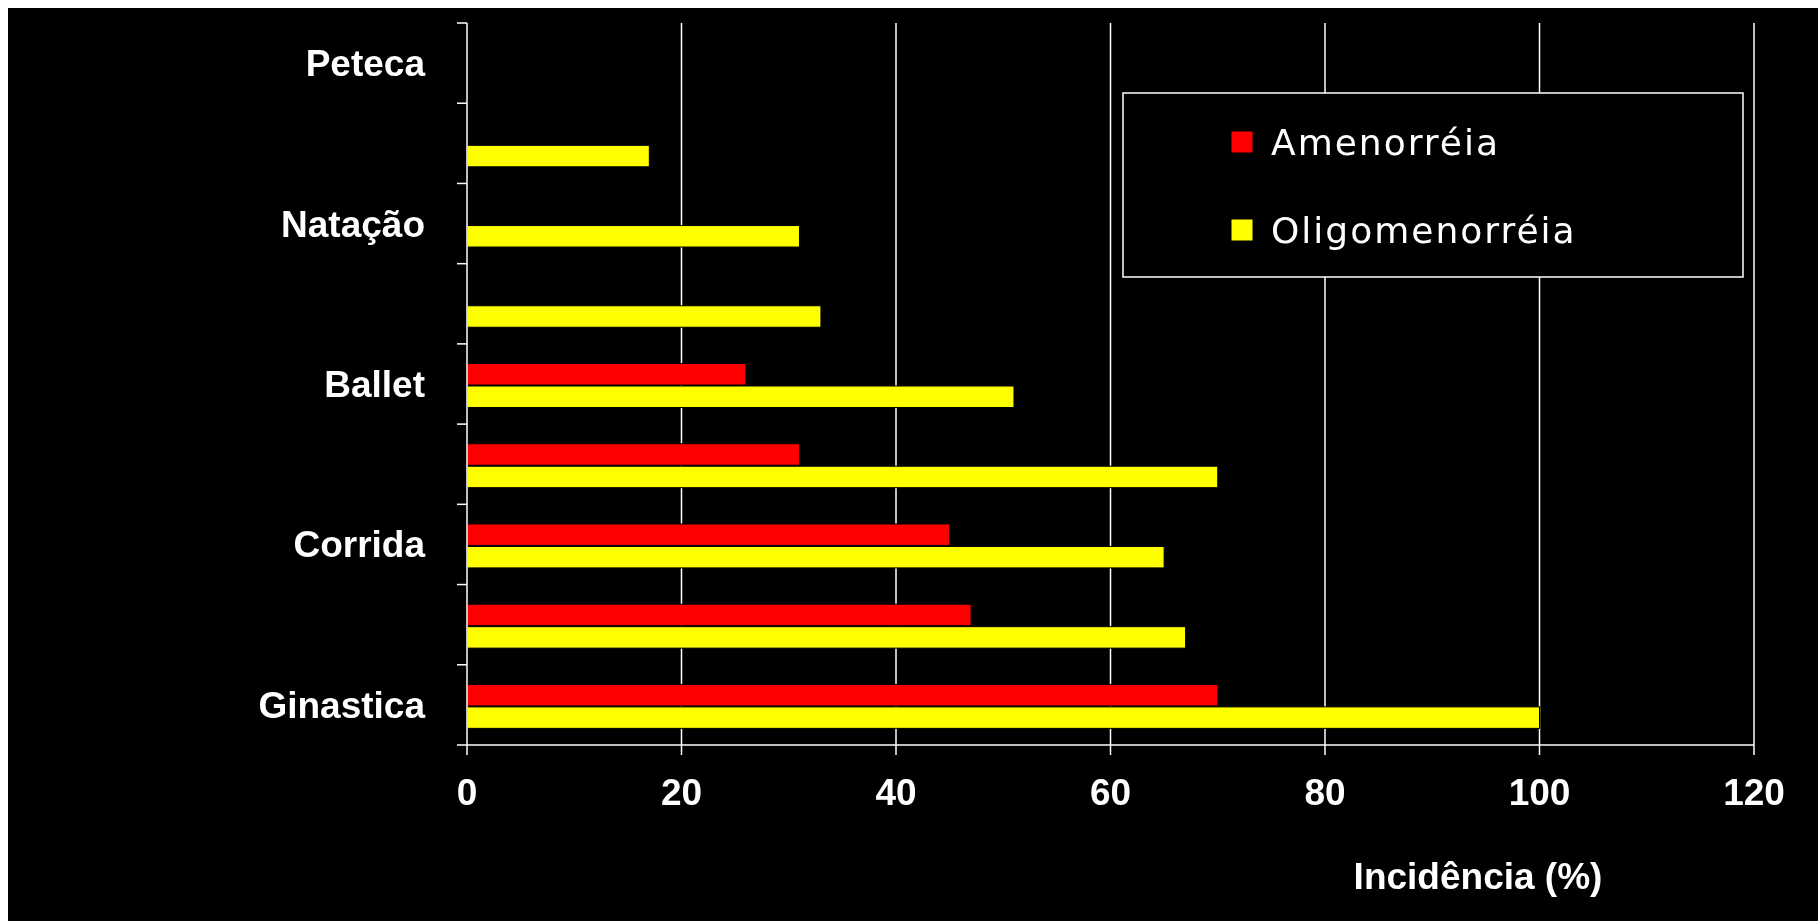 Image resolution: width=1818 pixels, height=921 pixels. What do you see at coordinates (1325, 792) in the screenshot?
I see `x-tick-label: 80` at bounding box center [1325, 792].